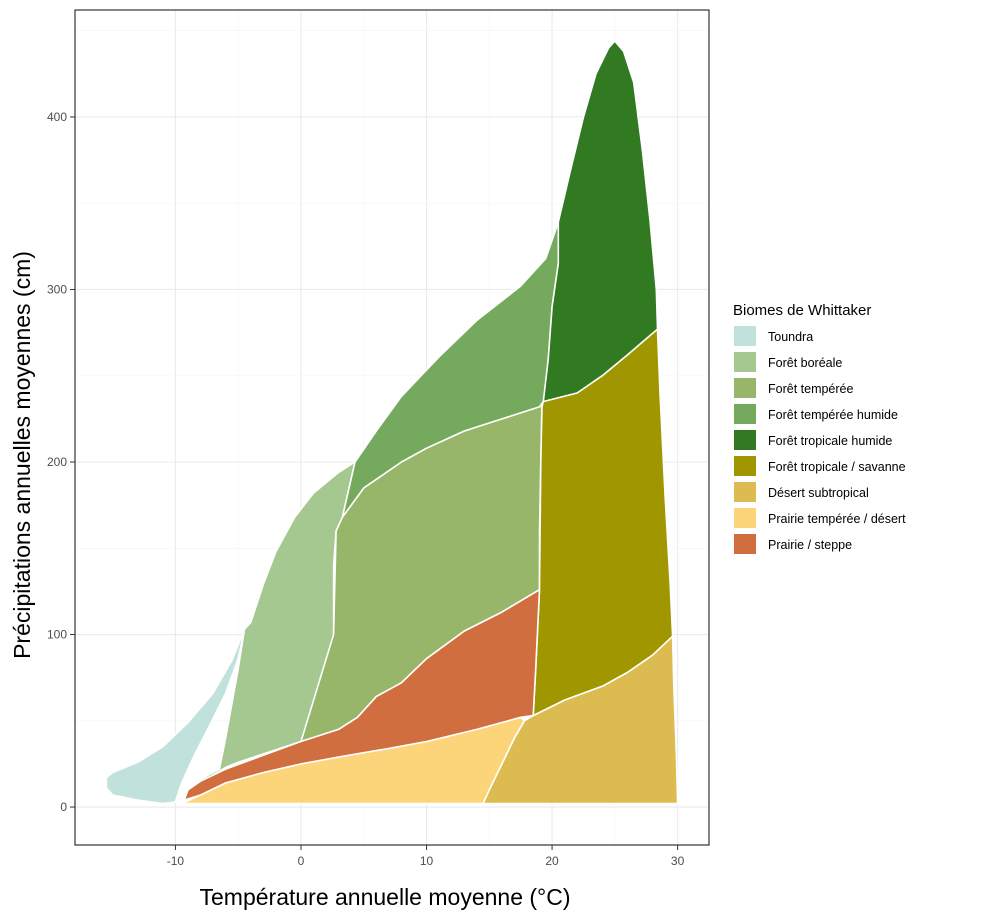  I want to click on y-axis-ticks: 0 100 200 300 400, so click(61, 462).